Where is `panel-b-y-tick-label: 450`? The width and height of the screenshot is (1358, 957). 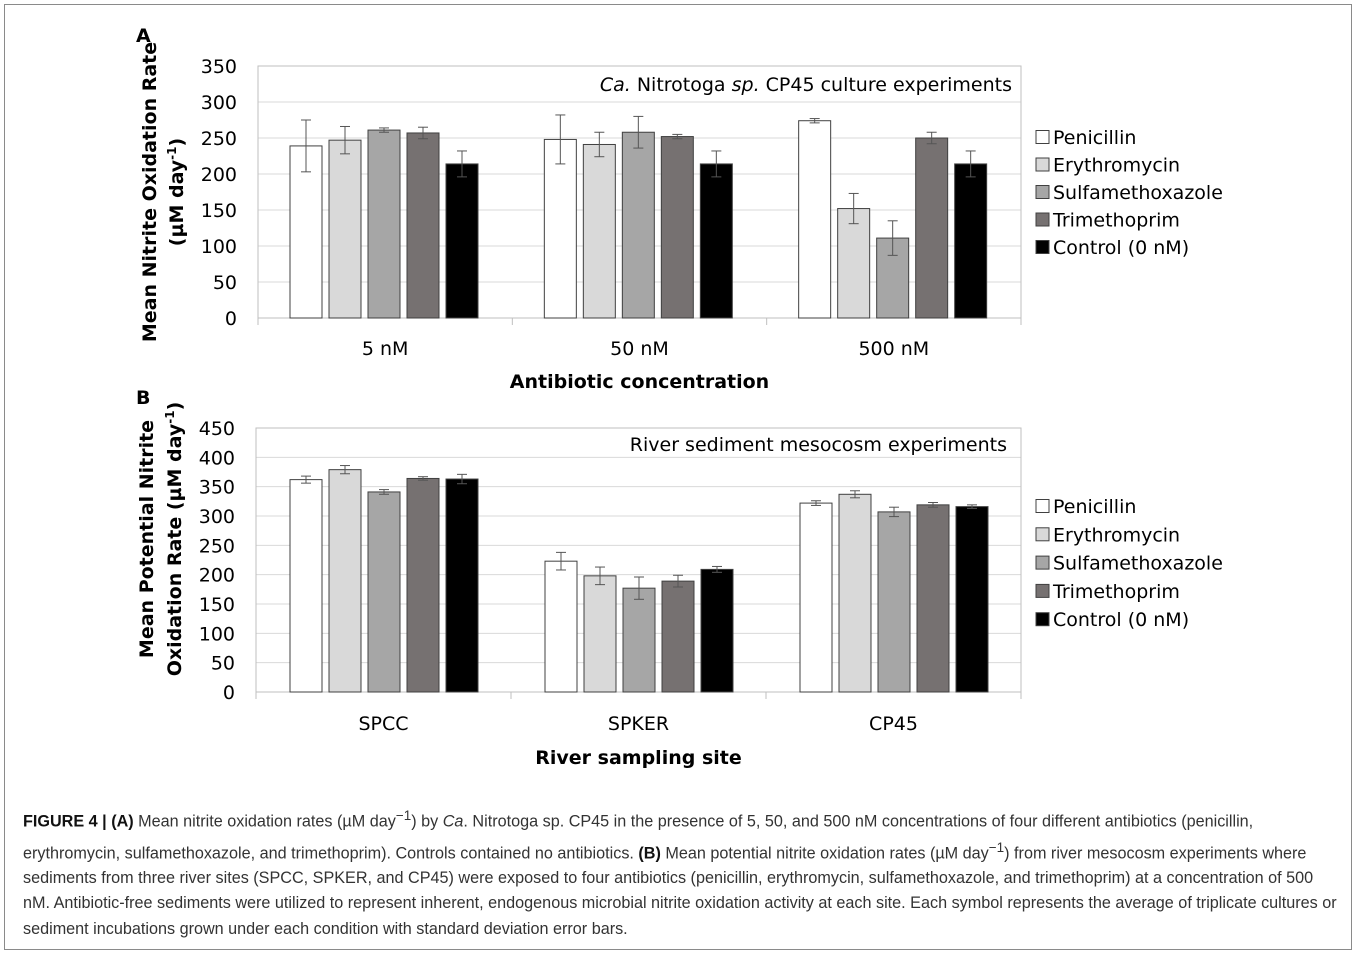 panel-b-y-tick-label: 450 is located at coordinates (217, 429).